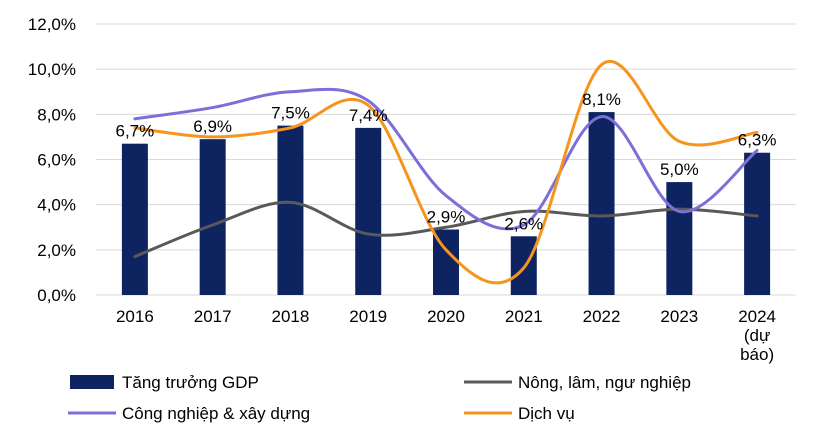  What do you see at coordinates (602, 316) in the screenshot?
I see `x-tick-label: 2022` at bounding box center [602, 316].